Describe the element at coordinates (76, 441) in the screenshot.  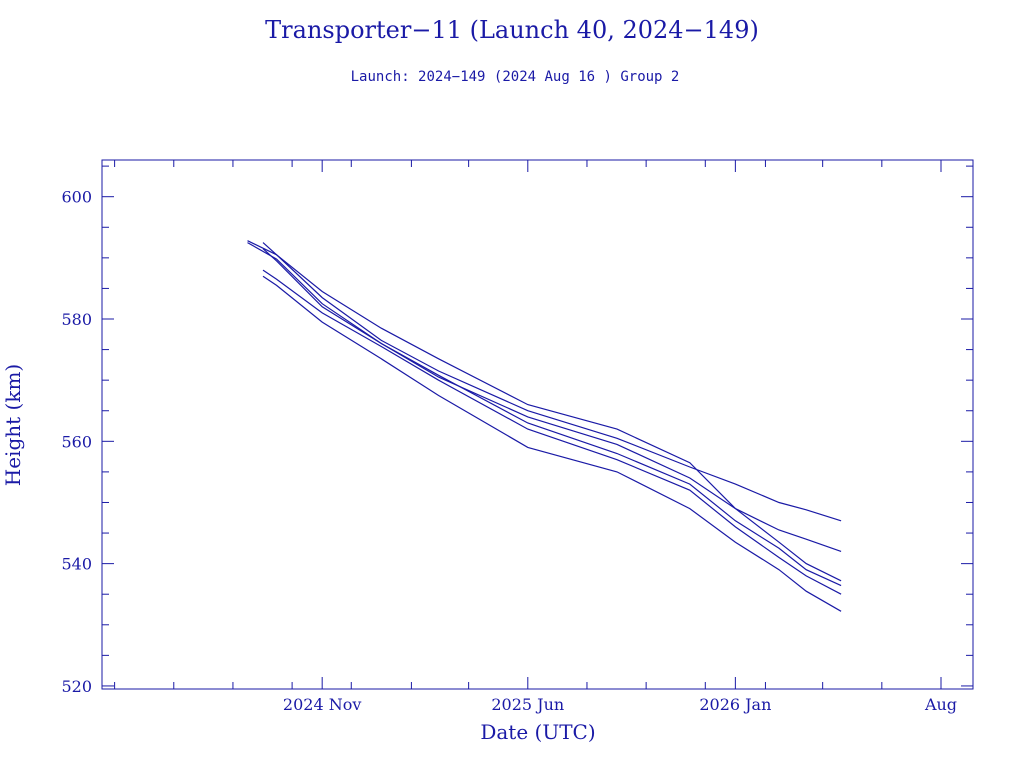
I see `y-tick-label: 560` at that location.